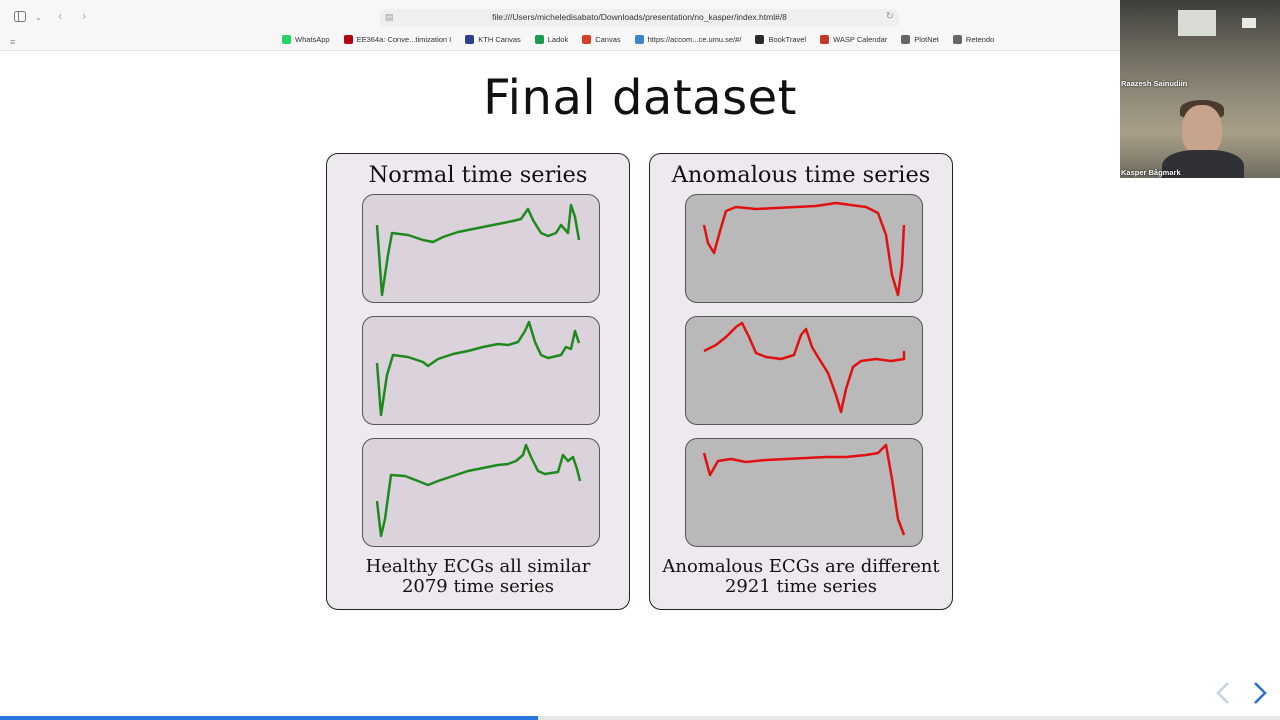  Describe the element at coordinates (389, 17) in the screenshot. I see `page-icon: ▤` at that location.